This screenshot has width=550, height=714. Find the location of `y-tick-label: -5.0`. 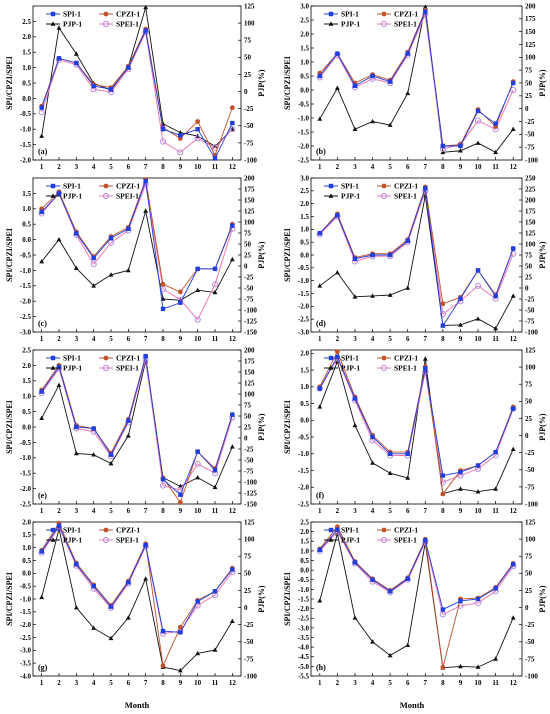

y-tick-label: -5.0 is located at coordinates (304, 667).